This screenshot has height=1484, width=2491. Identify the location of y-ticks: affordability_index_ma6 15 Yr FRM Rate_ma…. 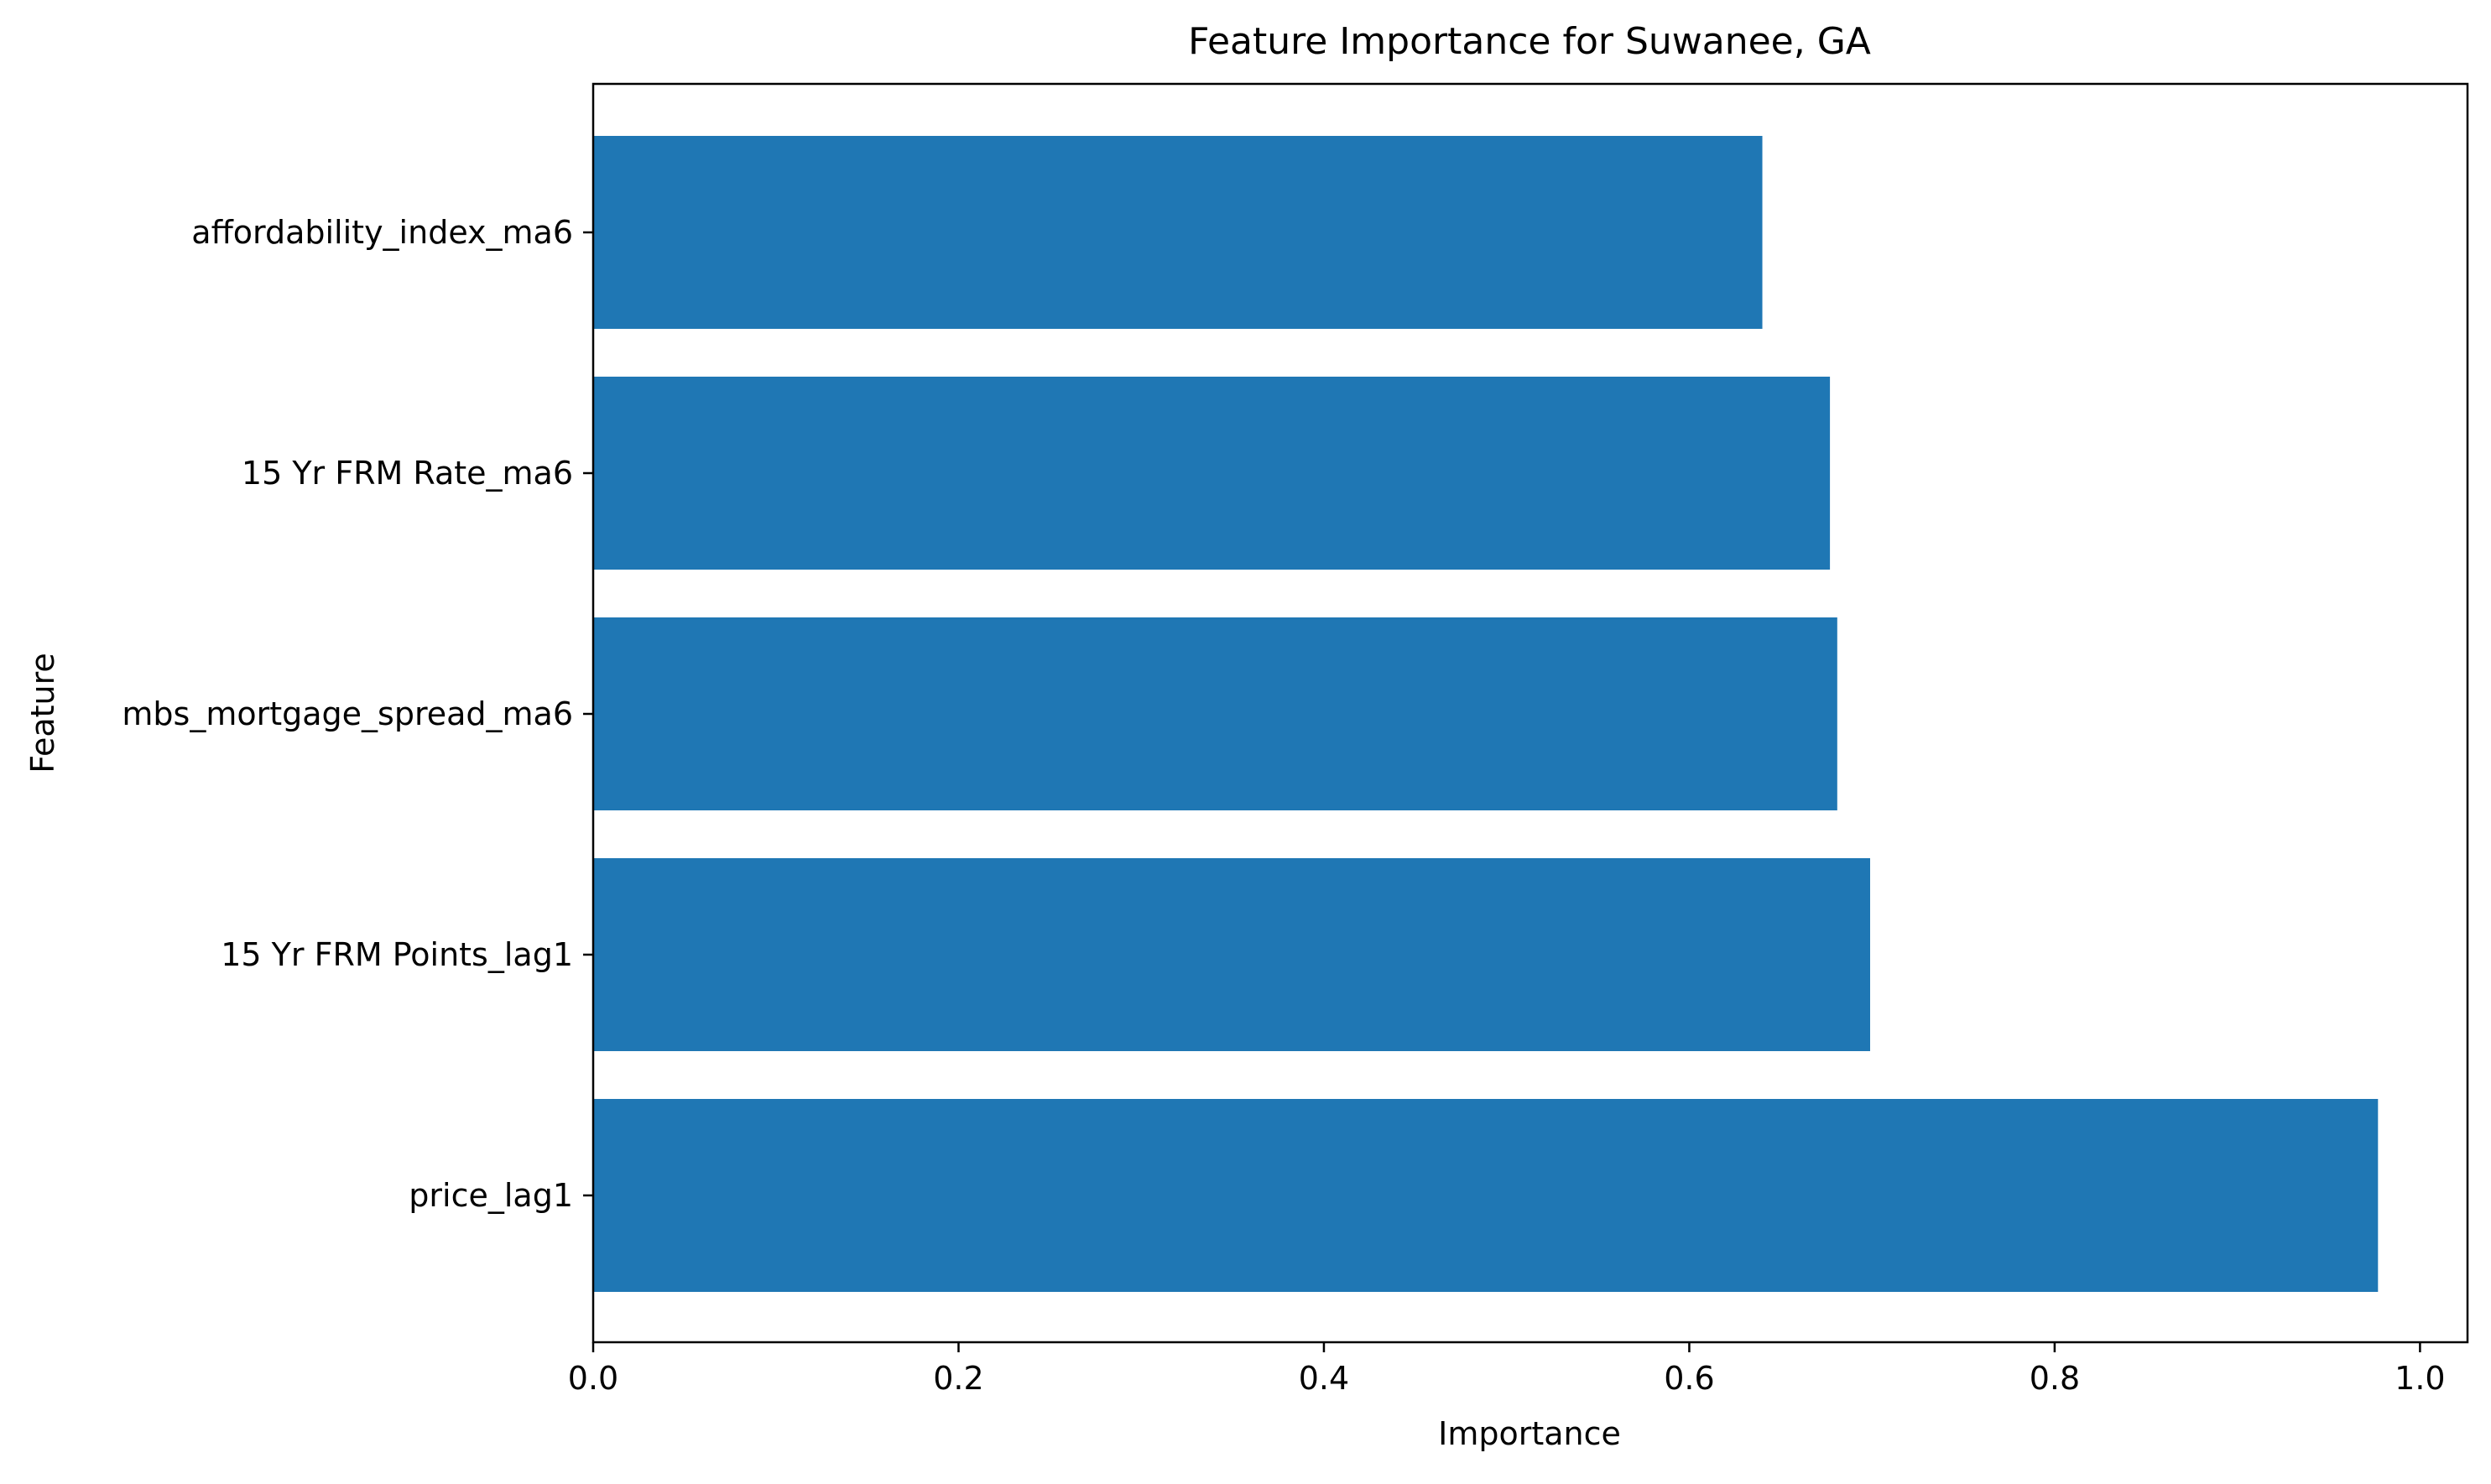
(357, 714).